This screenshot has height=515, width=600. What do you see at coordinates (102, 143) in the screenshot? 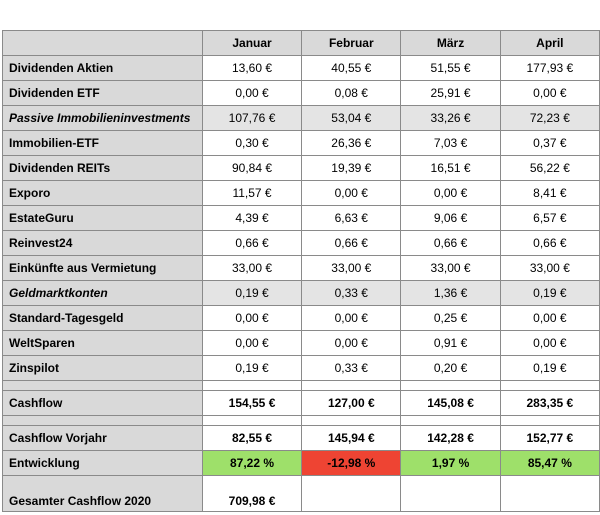
I see `row-label: Immobilien-ETF` at bounding box center [102, 143].